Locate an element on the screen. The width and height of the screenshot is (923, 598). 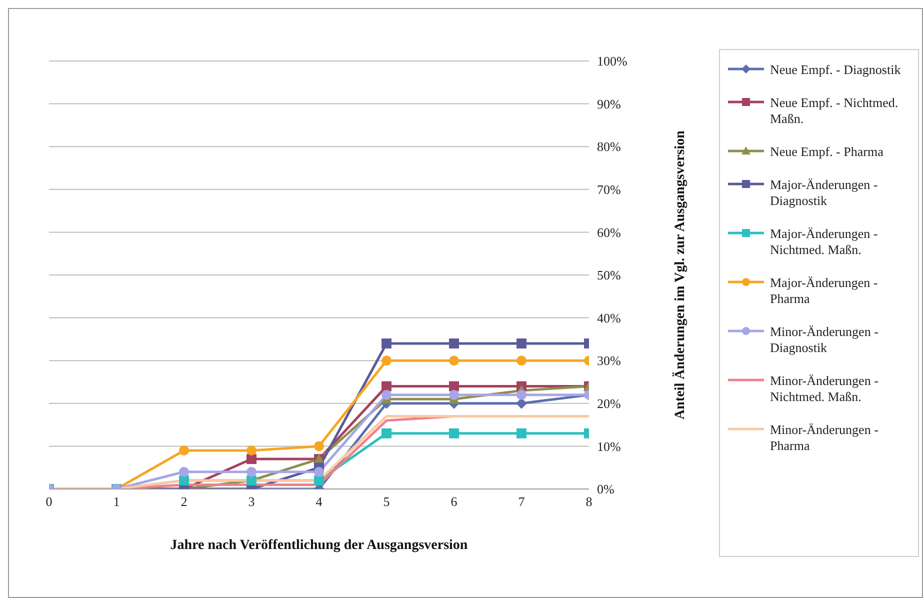
x-tick-label: 4 is located at coordinates (319, 502).